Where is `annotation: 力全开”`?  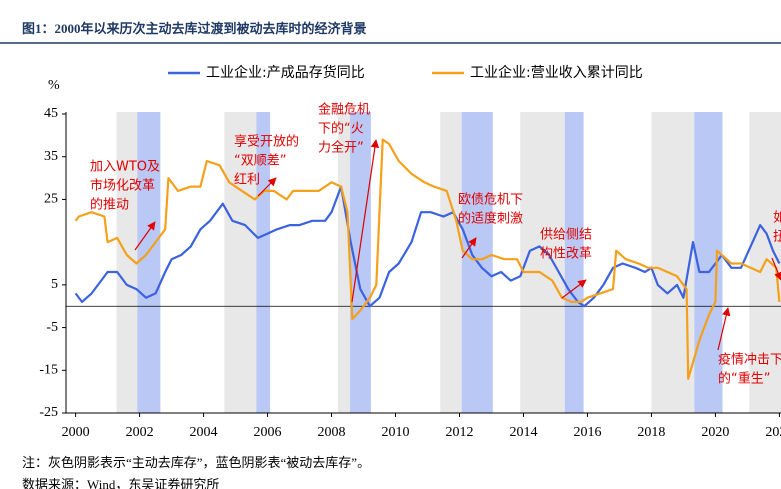
annotation: 力全开” is located at coordinates (341, 148).